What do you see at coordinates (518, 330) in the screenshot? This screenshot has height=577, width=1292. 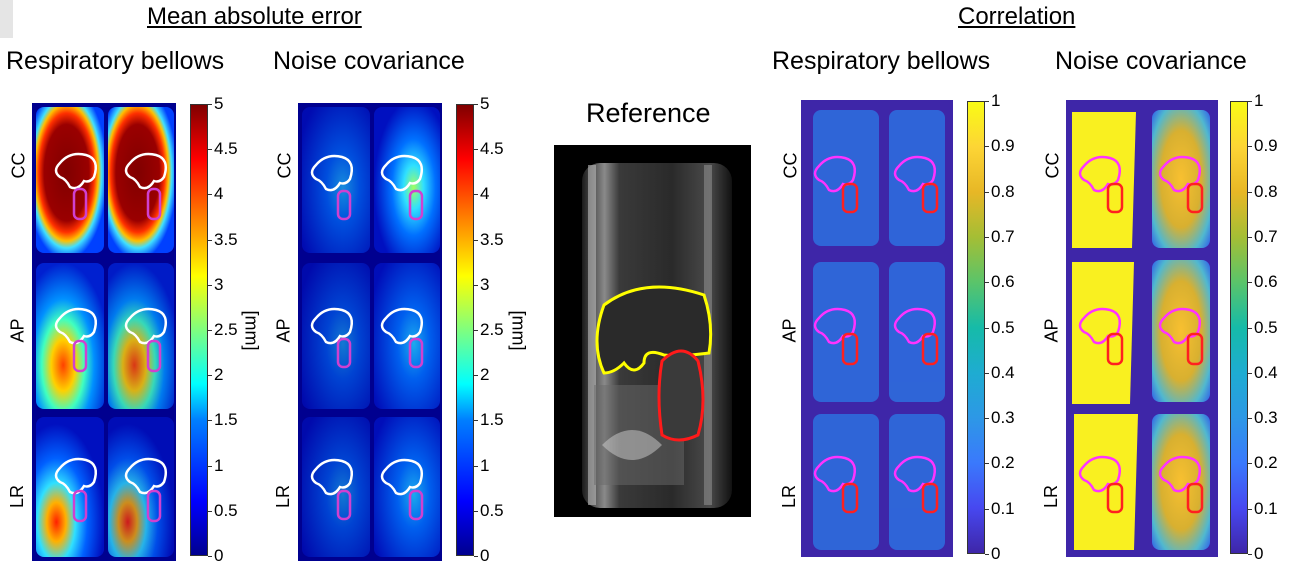 I see `mae-unit-label-2: [mm]` at bounding box center [518, 330].